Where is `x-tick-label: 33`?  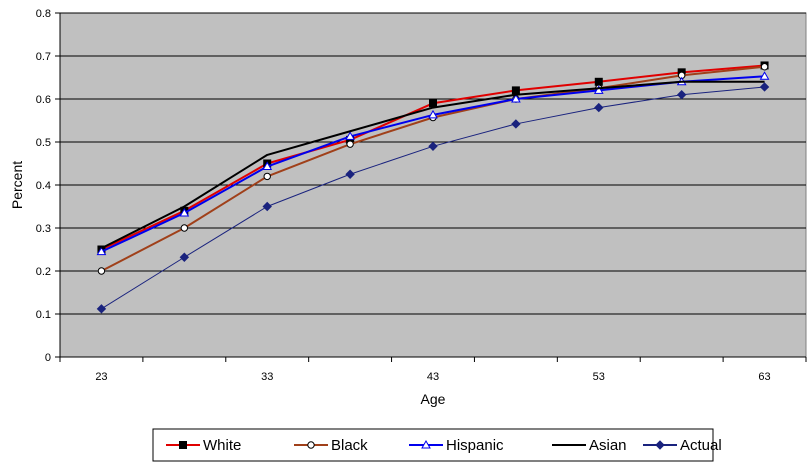 x-tick-label: 33 is located at coordinates (267, 377).